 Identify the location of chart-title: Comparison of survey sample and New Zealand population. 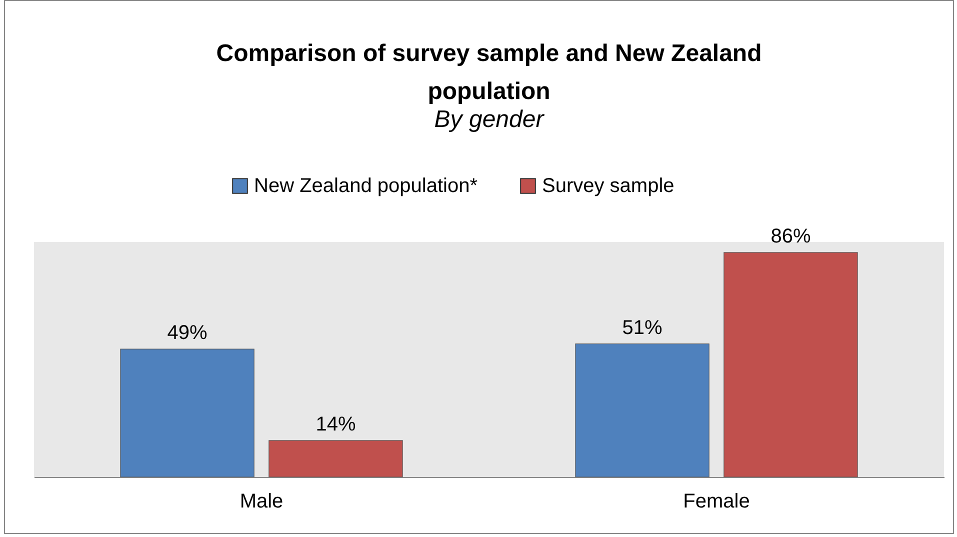
(489, 72).